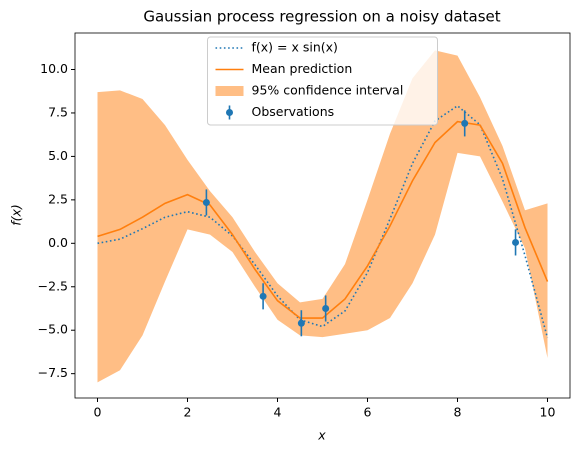 The height and width of the screenshot is (453, 579). What do you see at coordinates (53, 285) in the screenshot?
I see `y-tick-label: −2.5` at bounding box center [53, 285].